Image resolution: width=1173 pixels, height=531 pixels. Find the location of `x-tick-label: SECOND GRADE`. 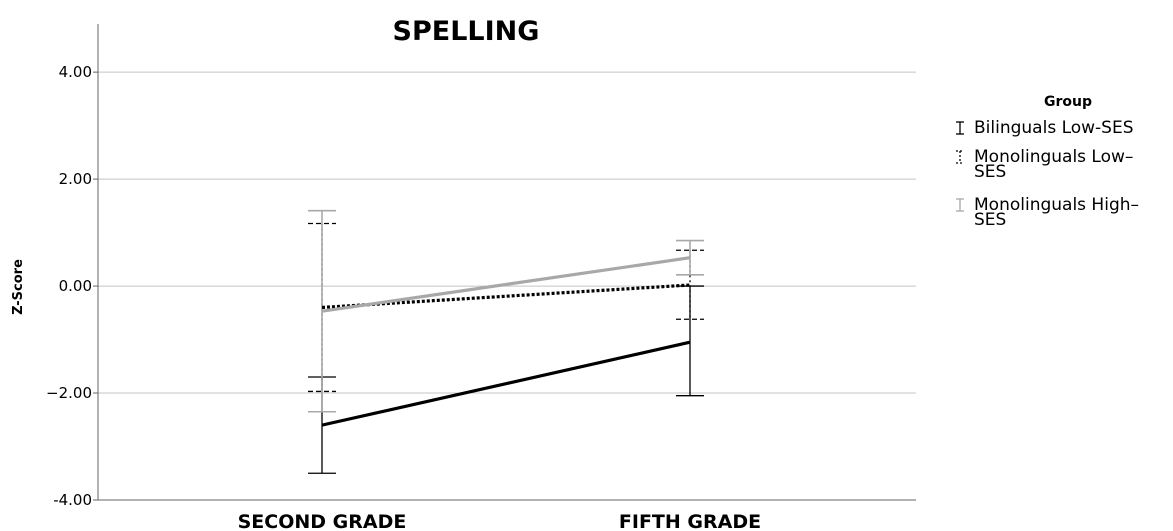

x-tick-label: SECOND GRADE is located at coordinates (322, 521).